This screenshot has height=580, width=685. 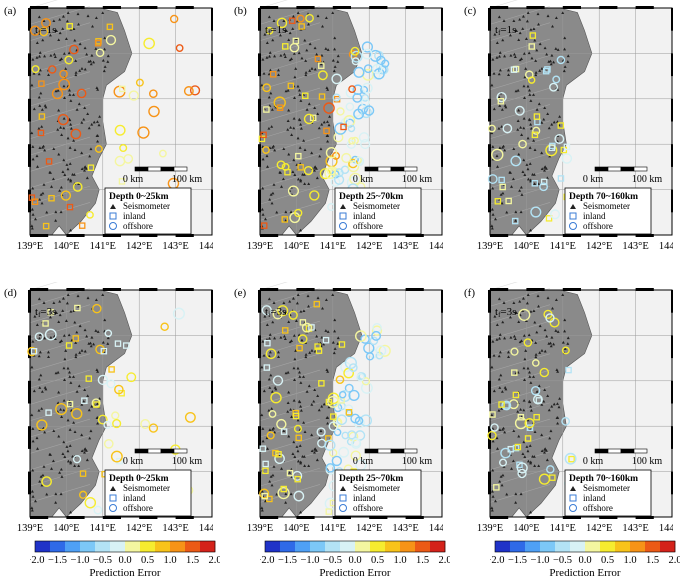 What do you see at coordinates (629, 560) in the screenshot?
I see `colorbar-tick-6: 1.0` at bounding box center [629, 560].